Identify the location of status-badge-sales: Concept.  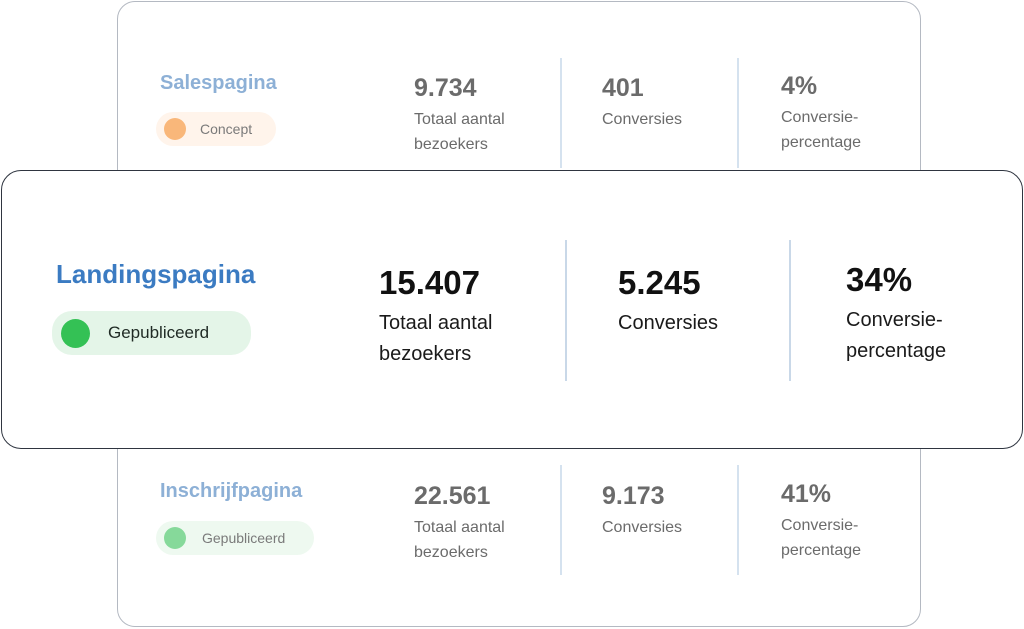
(216, 129).